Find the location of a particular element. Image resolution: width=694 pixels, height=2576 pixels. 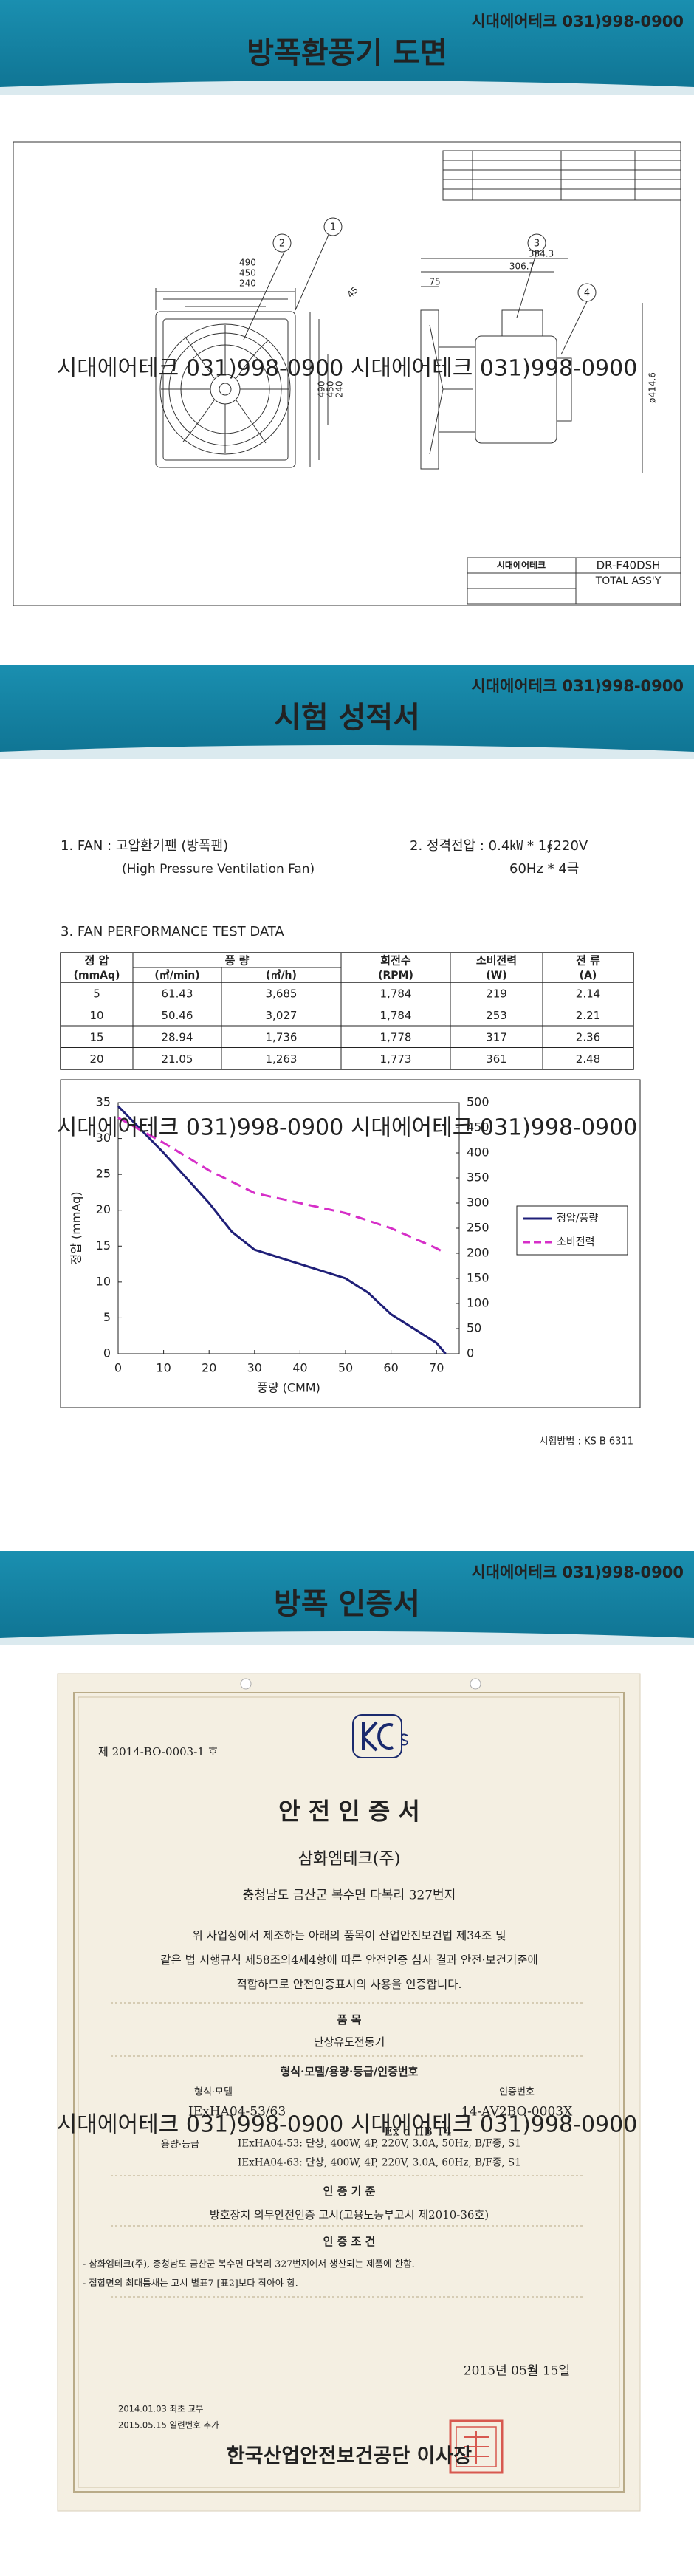

cert-number: 제 2014-BO-0003-1 호 is located at coordinates (158, 1751).